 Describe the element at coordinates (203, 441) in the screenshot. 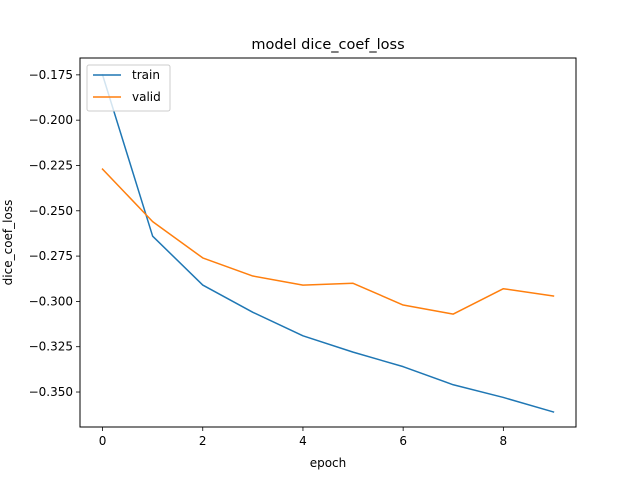

I see `x-tick-label: 2` at that location.